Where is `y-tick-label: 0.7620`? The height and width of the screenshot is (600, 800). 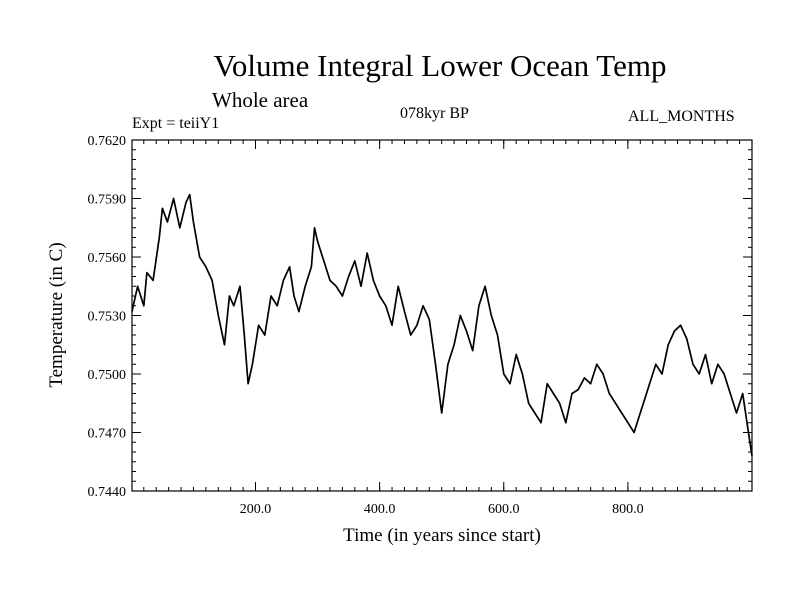 y-tick-label: 0.7620 is located at coordinates (107, 141).